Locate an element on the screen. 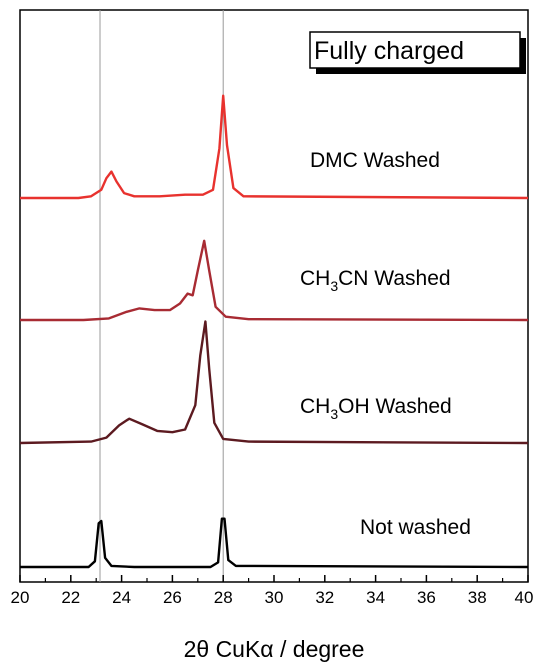 This screenshot has height=666, width=542. legend-frame is located at coordinates (415, 50).